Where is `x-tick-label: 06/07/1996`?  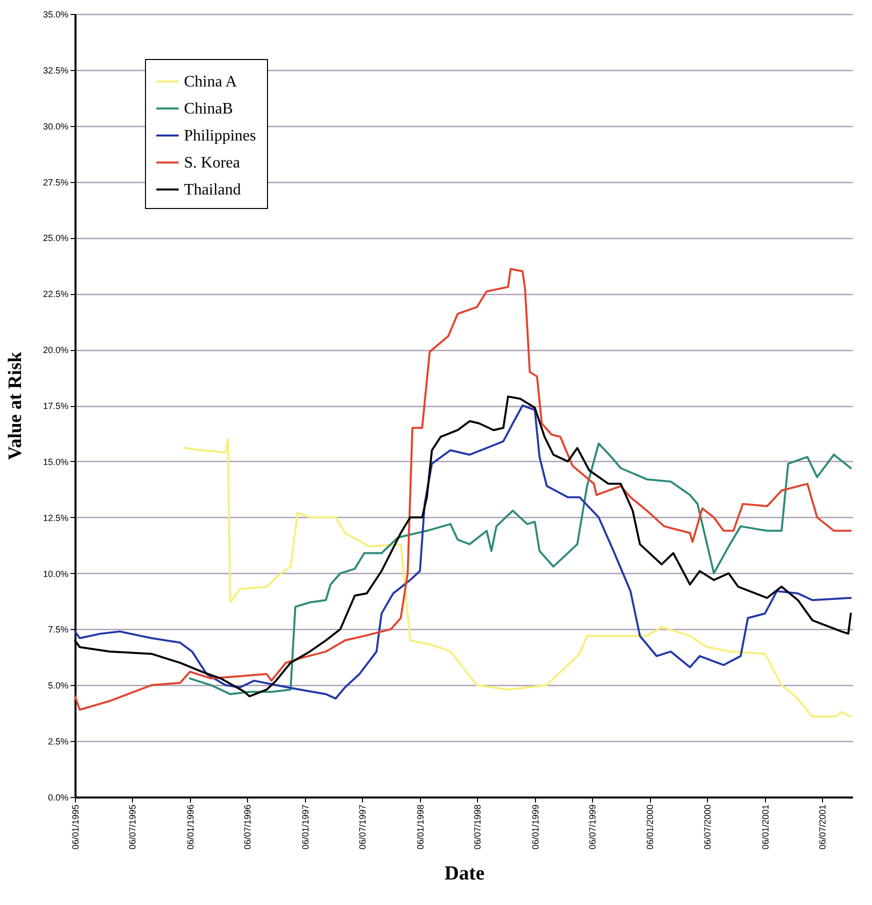
x-tick-label: 06/07/1996 is located at coordinates (247, 827).